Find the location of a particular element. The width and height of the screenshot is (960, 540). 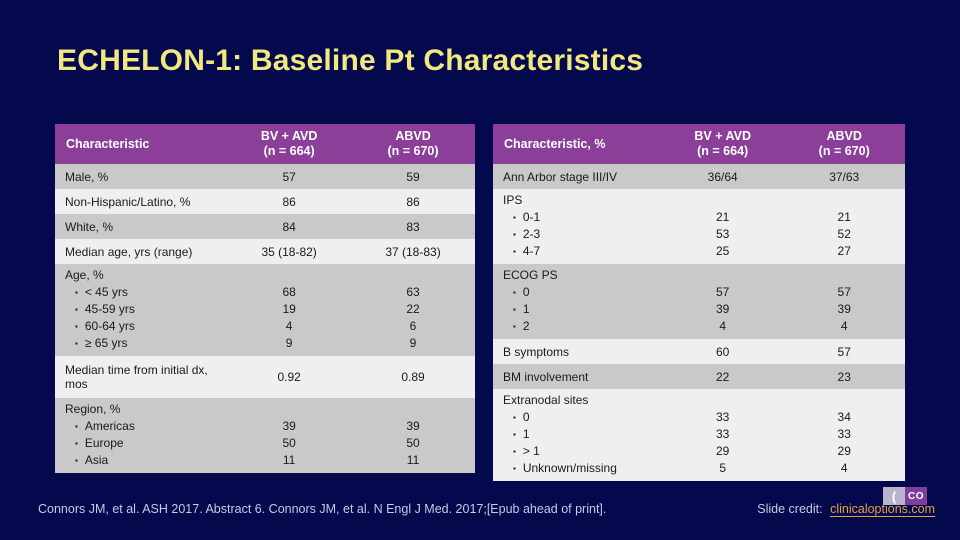

cell-value: 86 is located at coordinates (413, 201).